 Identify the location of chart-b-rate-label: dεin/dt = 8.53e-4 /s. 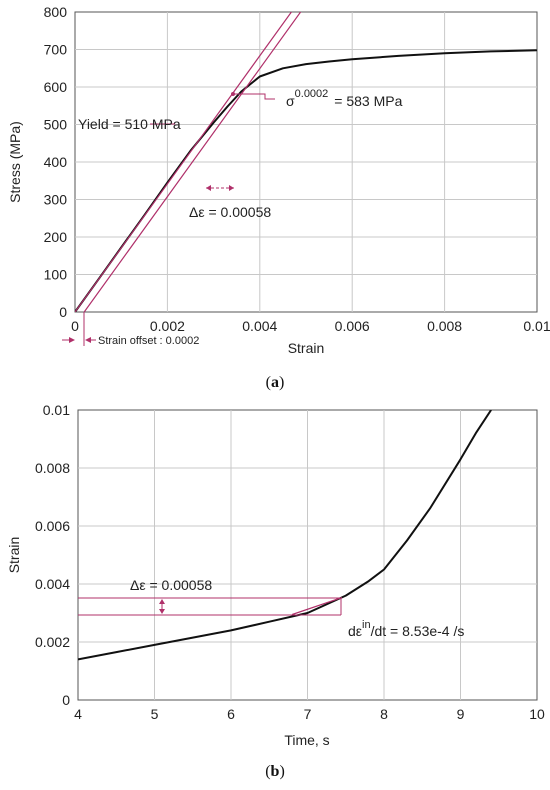
(406, 629).